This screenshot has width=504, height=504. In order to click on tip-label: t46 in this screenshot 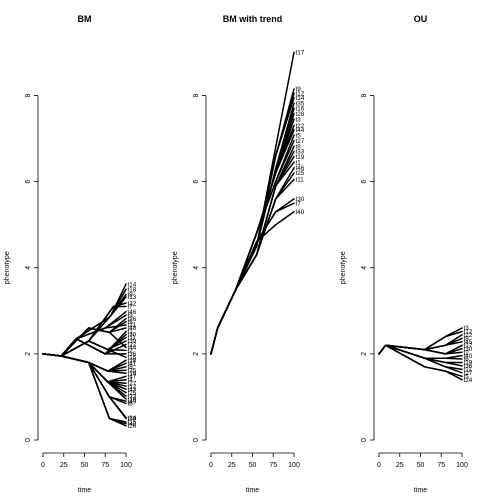, I will do `click(132, 312)`.